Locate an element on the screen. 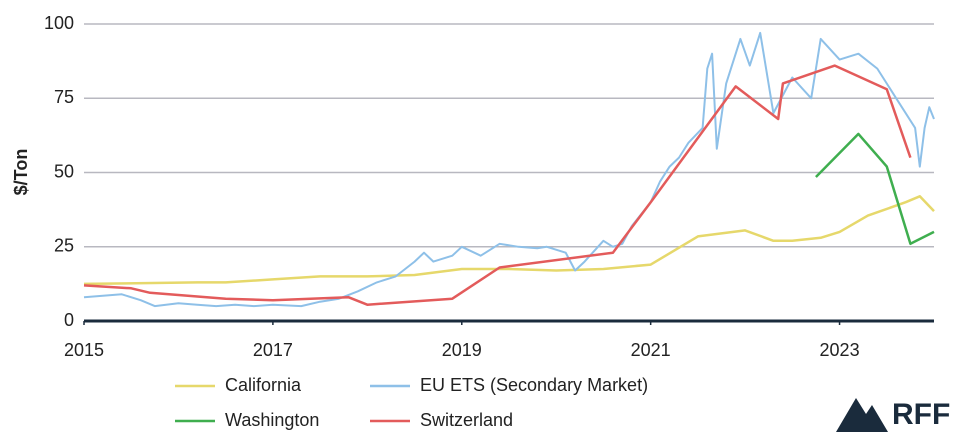  y-tick-label: 75 is located at coordinates (64, 97).